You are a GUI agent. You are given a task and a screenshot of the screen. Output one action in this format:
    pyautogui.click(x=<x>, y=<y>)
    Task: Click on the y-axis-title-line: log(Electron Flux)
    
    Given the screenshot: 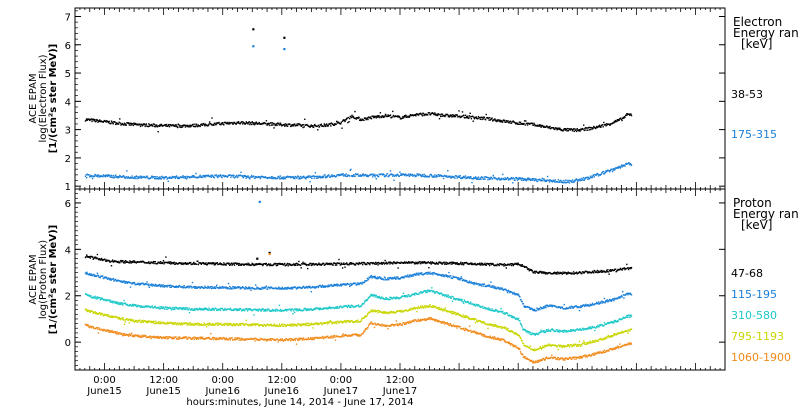 What is the action you would take?
    pyautogui.click(x=43, y=98)
    